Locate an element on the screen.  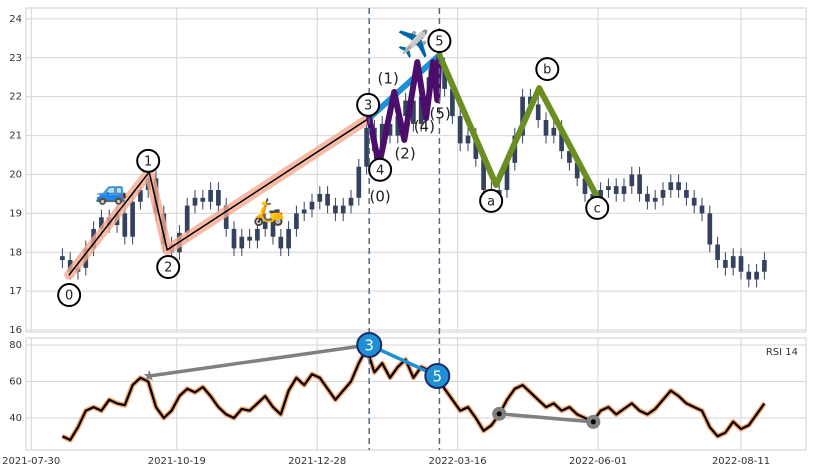
wave-label: 0 is located at coordinates (69, 296).